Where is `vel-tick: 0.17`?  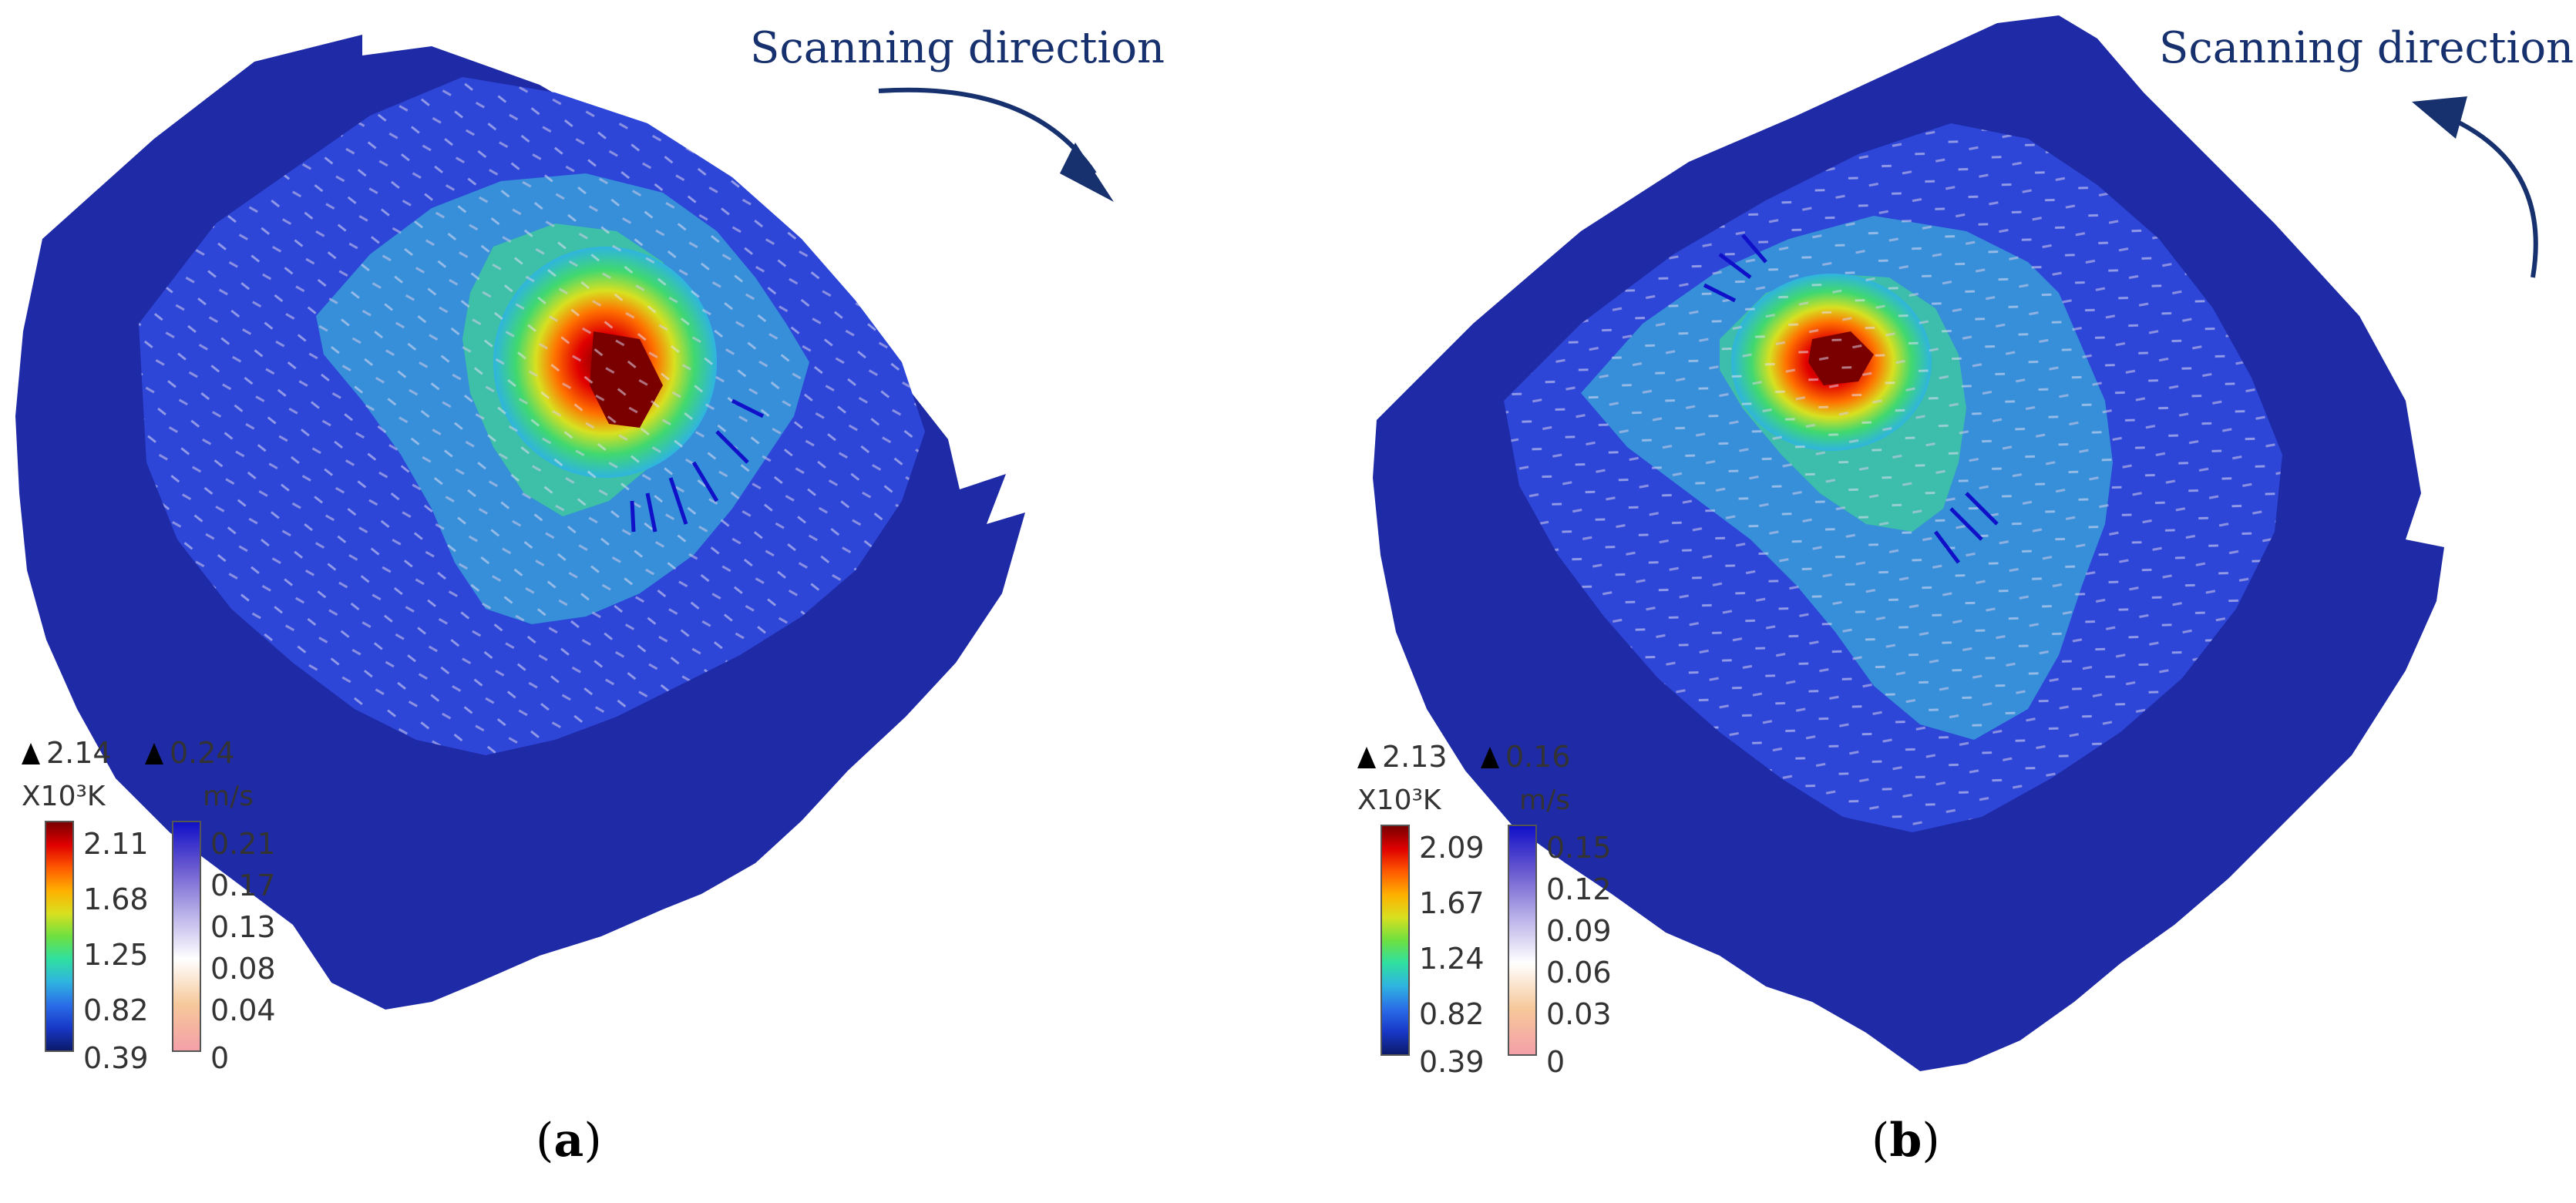
vel-tick: 0.17 is located at coordinates (243, 885).